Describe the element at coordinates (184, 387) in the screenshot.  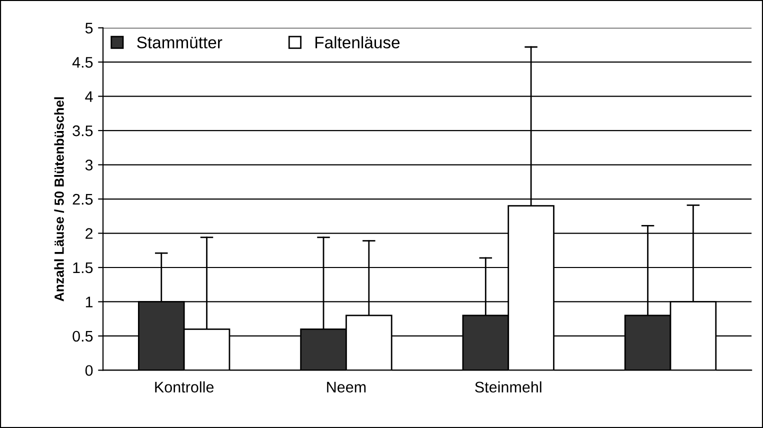
I see `x-tick-label: Kontrolle` at that location.